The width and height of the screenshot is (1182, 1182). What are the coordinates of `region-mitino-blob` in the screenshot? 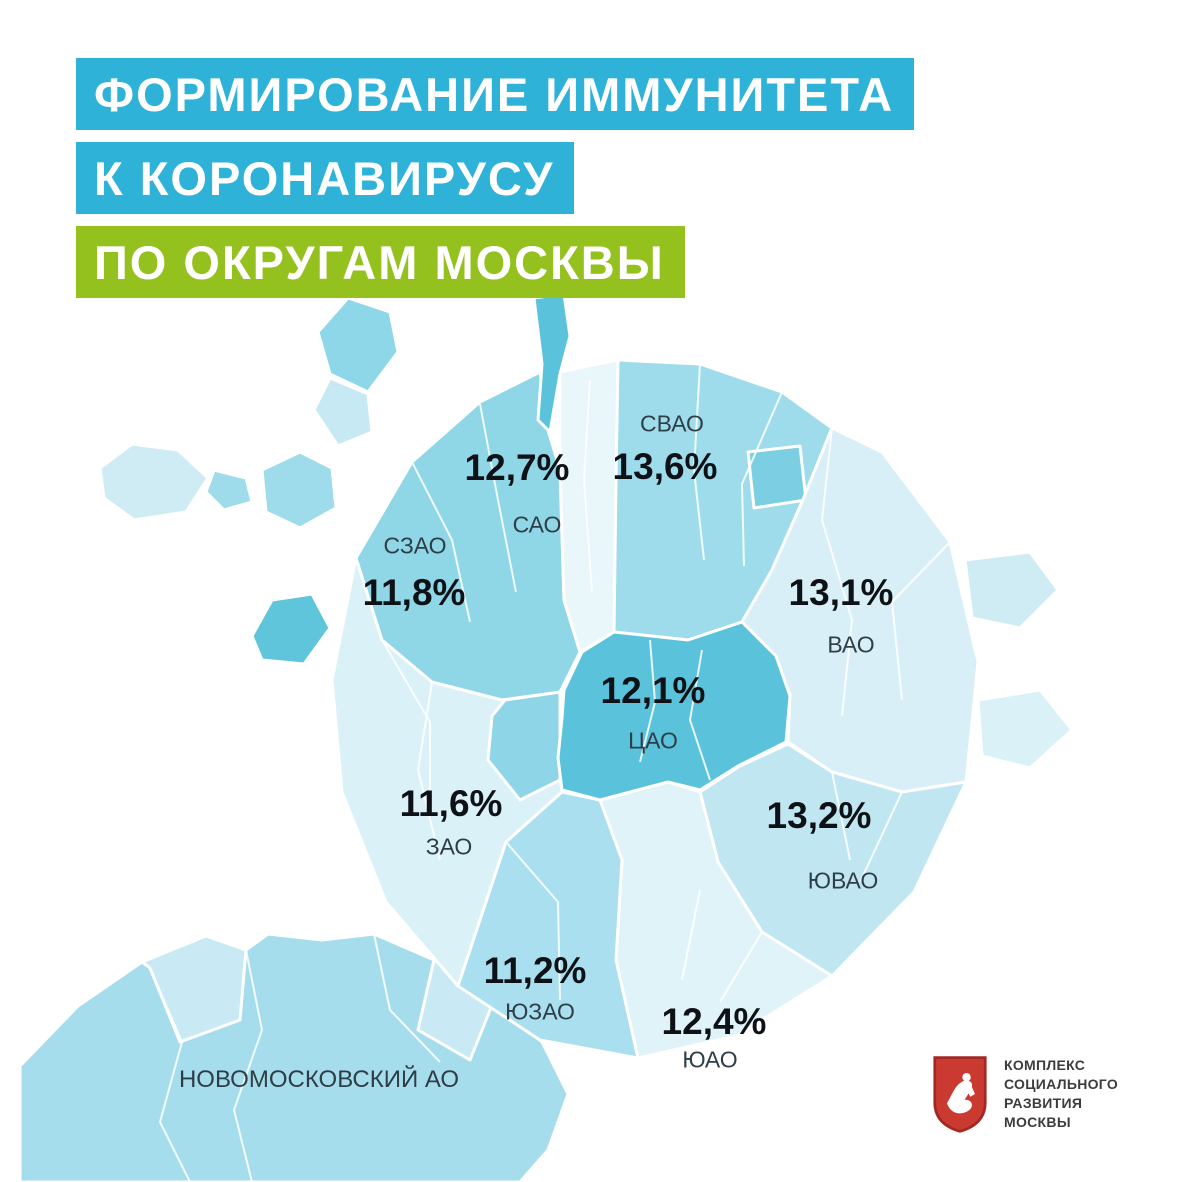 It's located at (291, 629).